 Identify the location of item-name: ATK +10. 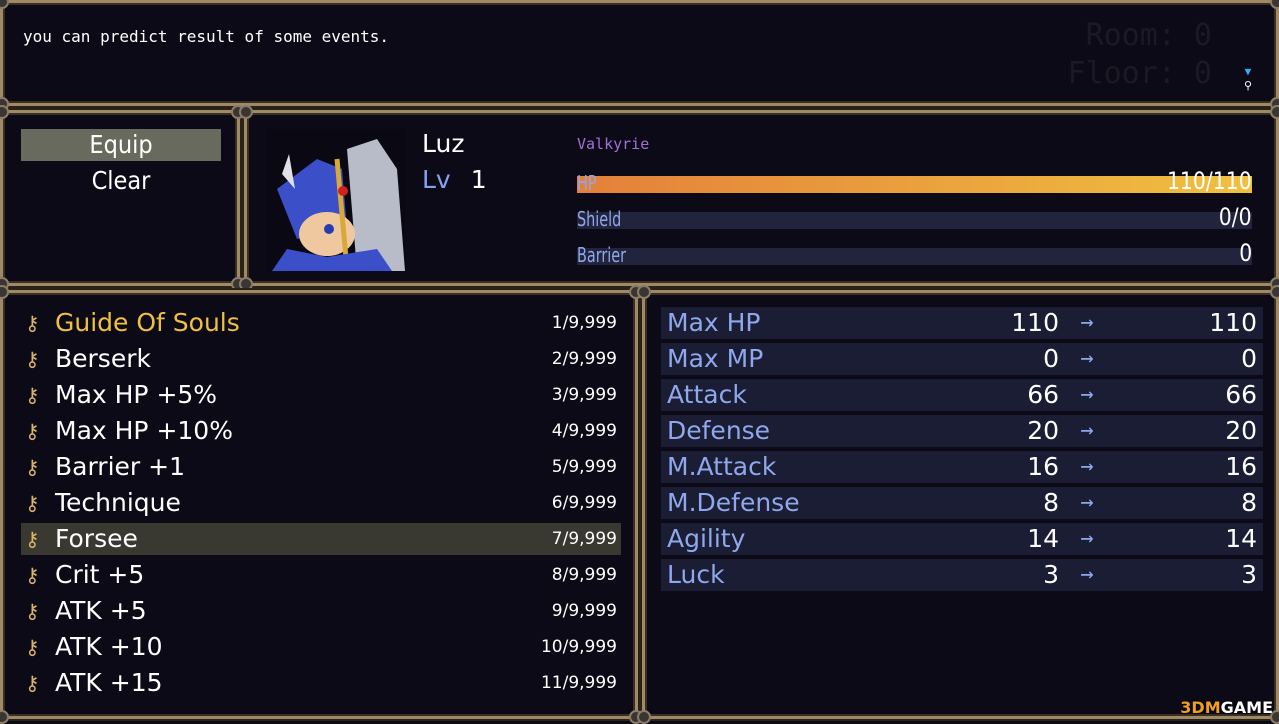
(109, 646).